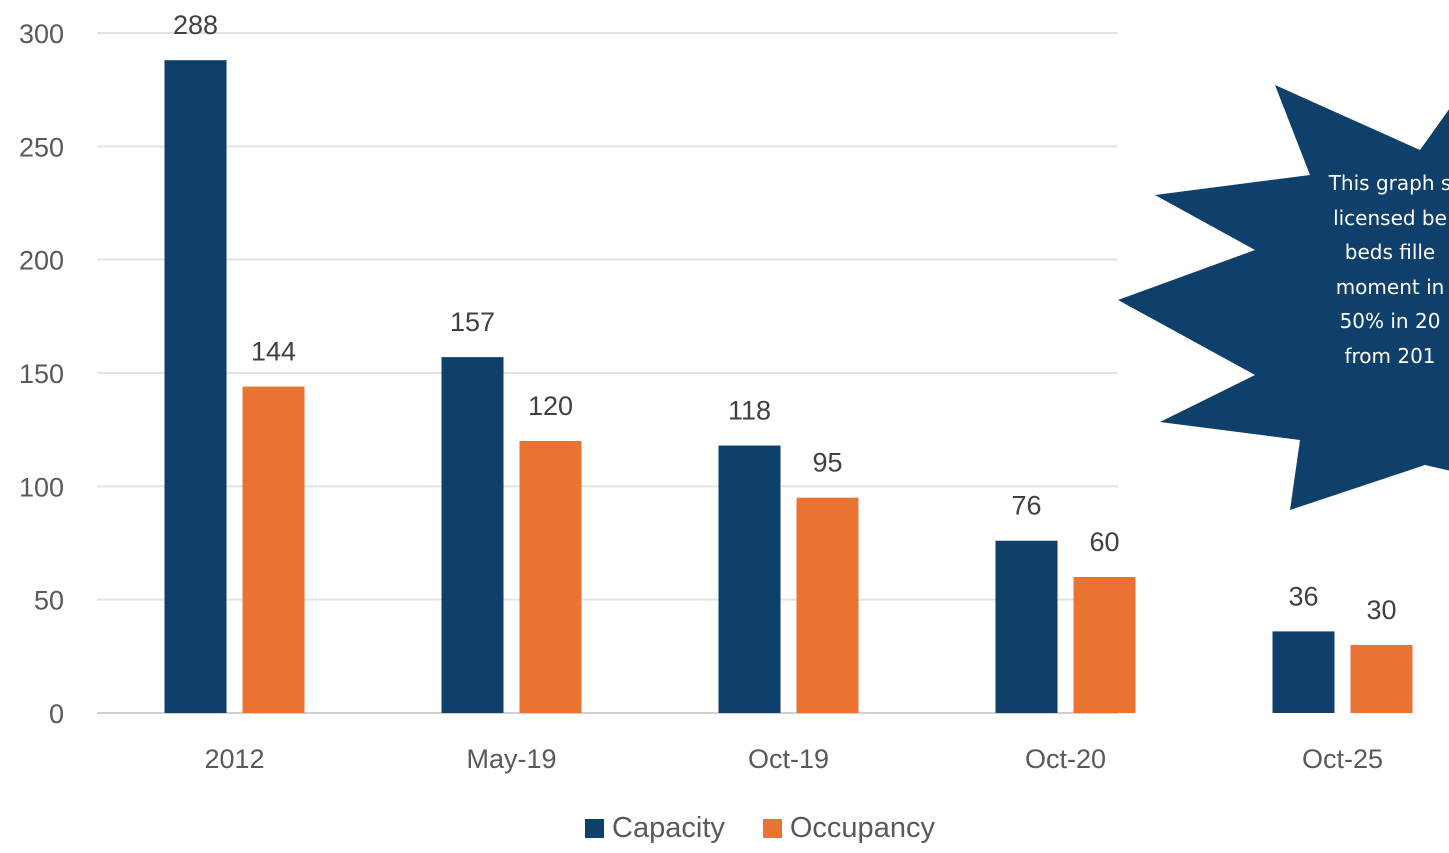 This screenshot has height=853, width=1449. What do you see at coordinates (1303, 596) in the screenshot?
I see `data-label: 36` at bounding box center [1303, 596].